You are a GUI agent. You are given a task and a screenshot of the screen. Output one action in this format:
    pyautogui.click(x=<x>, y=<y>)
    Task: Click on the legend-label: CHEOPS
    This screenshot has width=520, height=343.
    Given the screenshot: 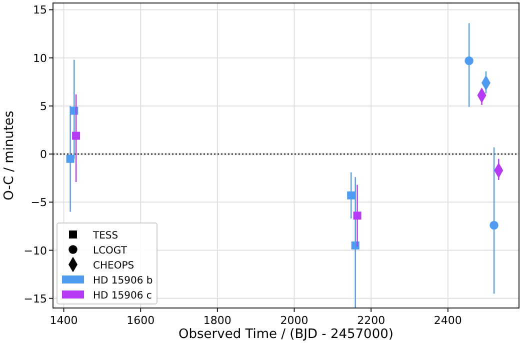 What is the action you would take?
    pyautogui.click(x=113, y=266)
    